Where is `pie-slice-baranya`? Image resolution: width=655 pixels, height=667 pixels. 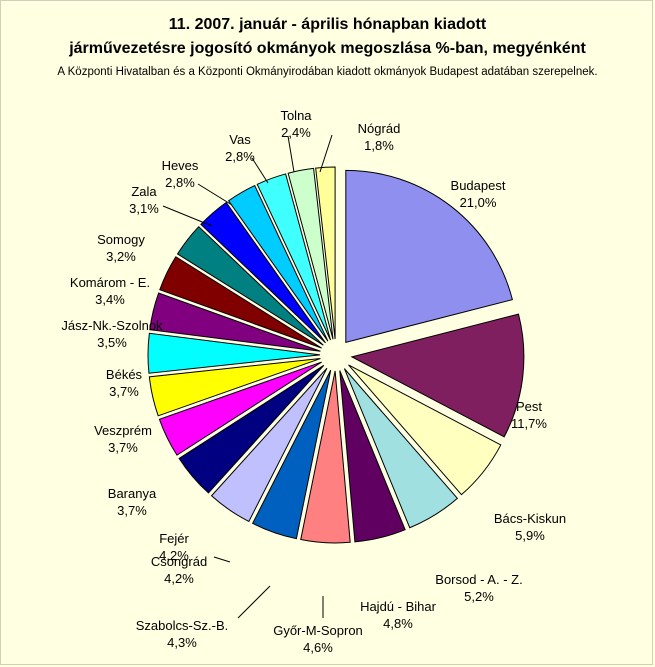 pie-slice-baranya is located at coordinates (240, 408).